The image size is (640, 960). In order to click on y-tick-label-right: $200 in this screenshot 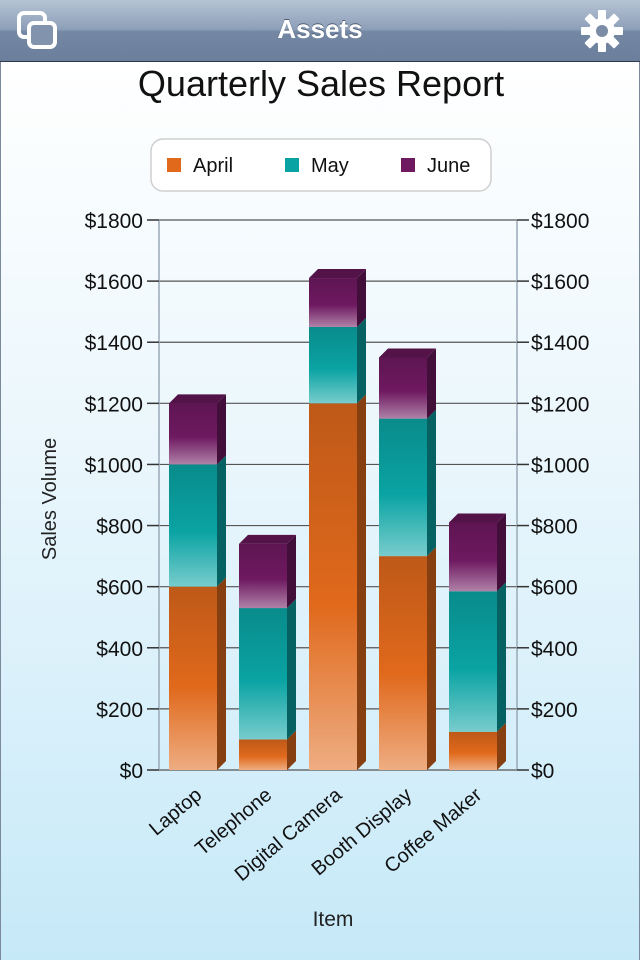, I will do `click(554, 710)`.